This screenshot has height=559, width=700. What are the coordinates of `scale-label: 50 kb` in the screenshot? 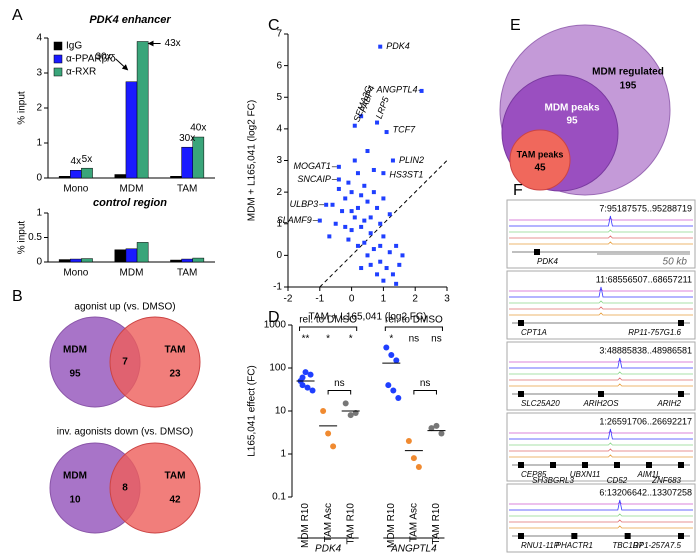 It's located at (675, 262).